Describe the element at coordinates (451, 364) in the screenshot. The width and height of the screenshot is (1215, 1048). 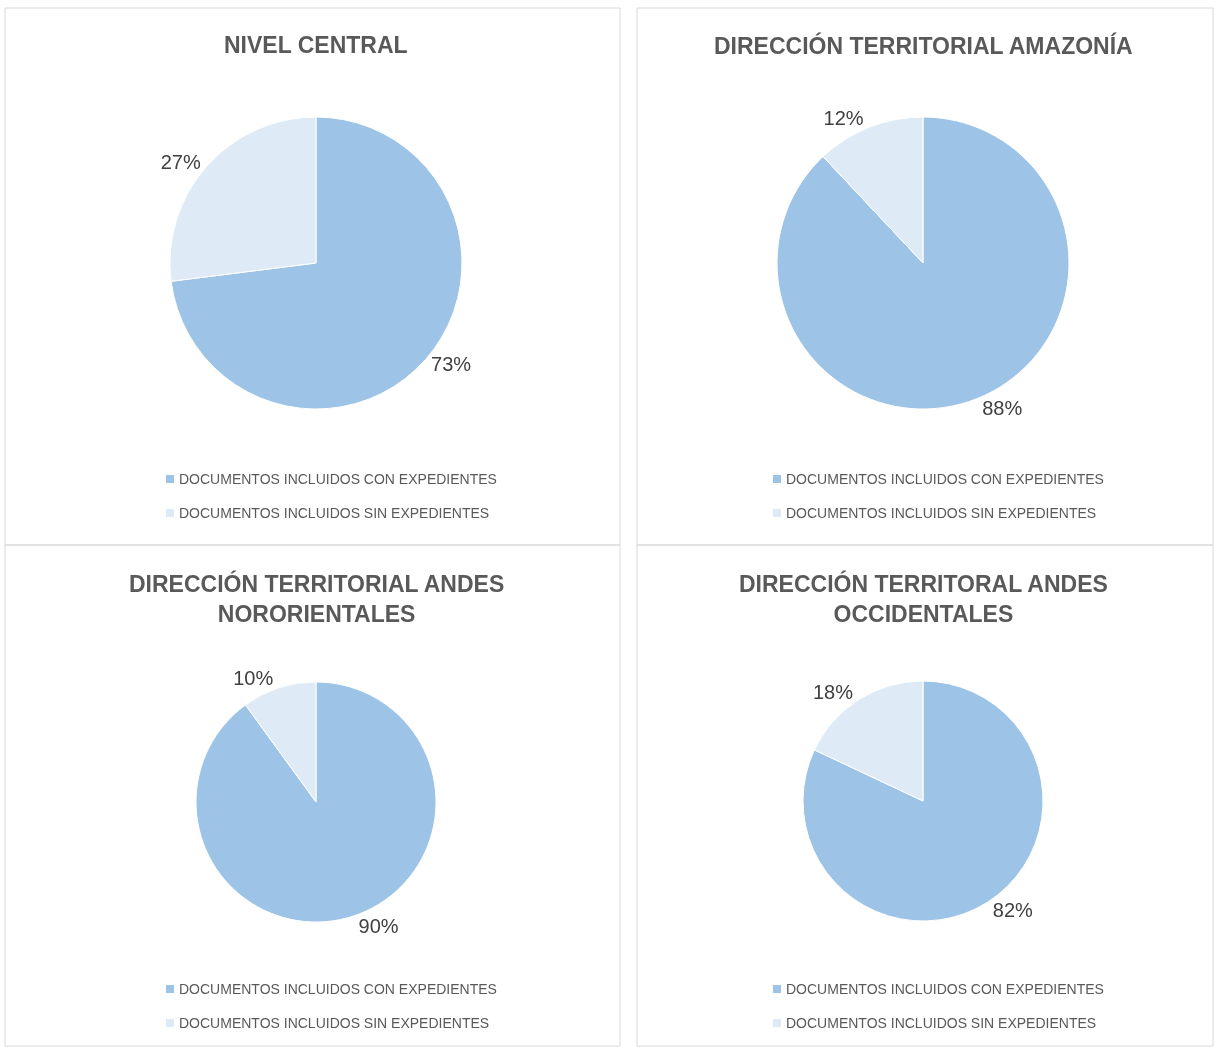
I see `data-label: 73%` at that location.